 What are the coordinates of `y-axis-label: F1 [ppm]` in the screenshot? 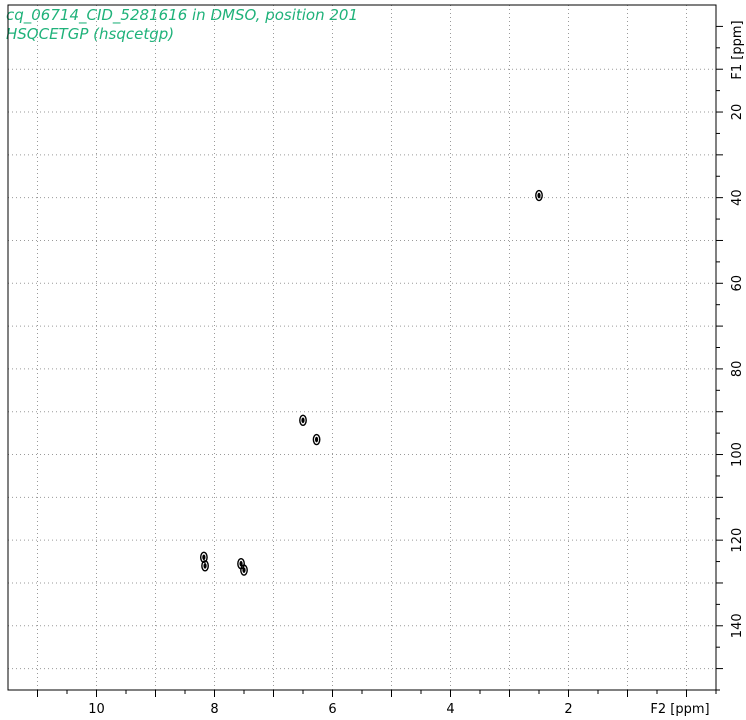 It's located at (737, 49).